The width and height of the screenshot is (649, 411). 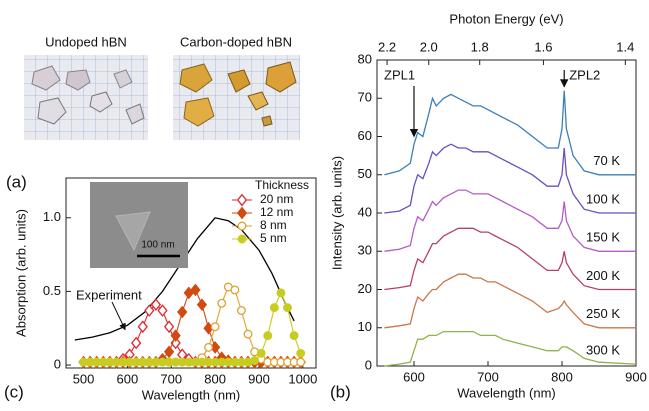 I want to click on y-tick-label: 0.5, so click(x=52, y=290).